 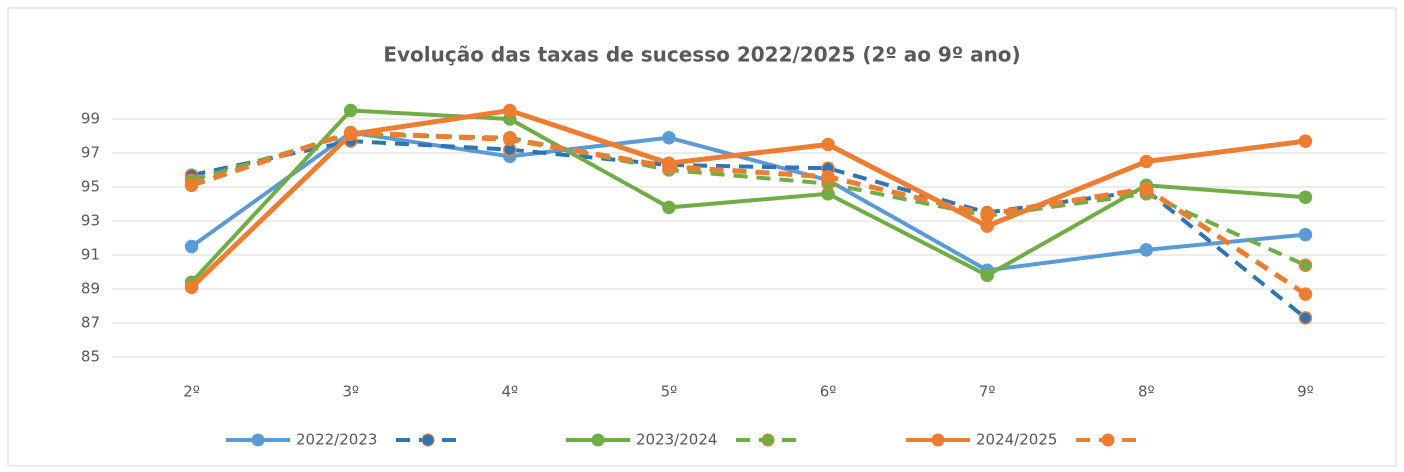 I want to click on x-tick-label: 9º, so click(x=1305, y=392).